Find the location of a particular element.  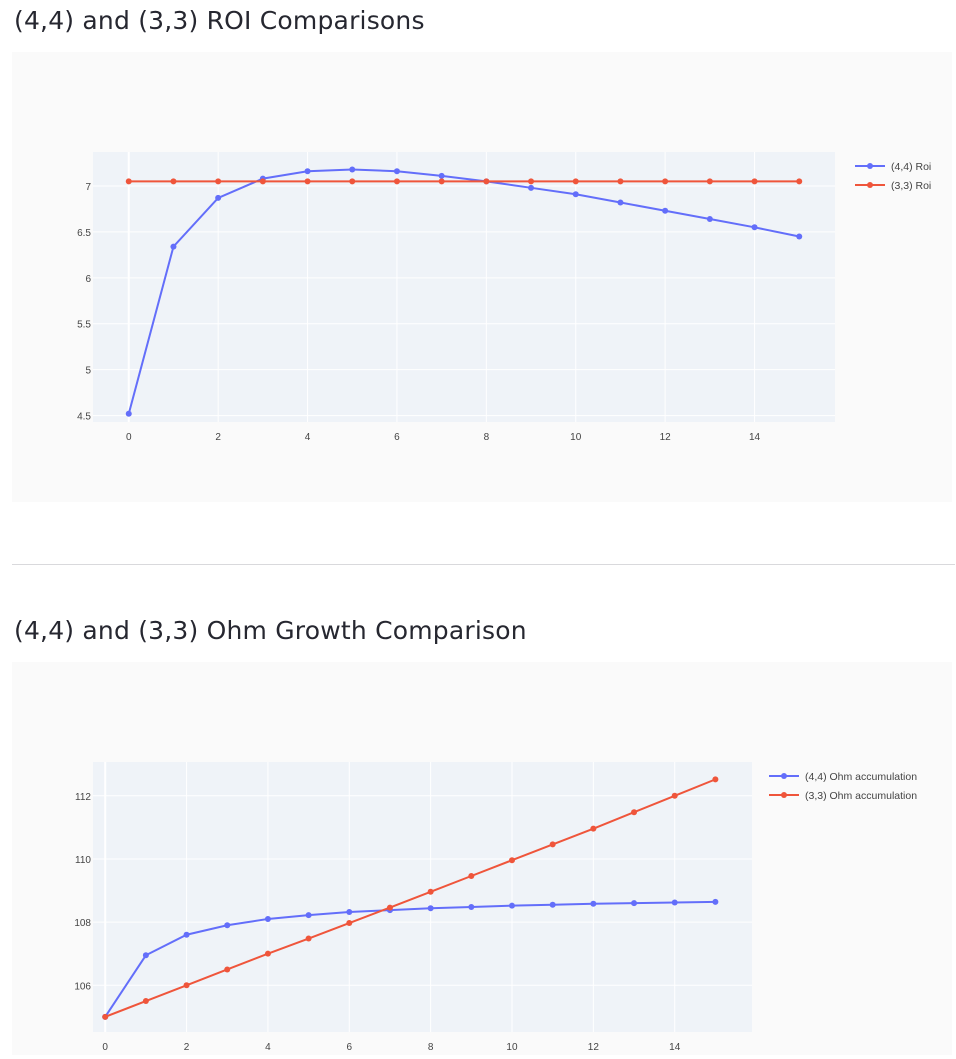

roi-y-tick-label: 5.5 is located at coordinates (84, 325).